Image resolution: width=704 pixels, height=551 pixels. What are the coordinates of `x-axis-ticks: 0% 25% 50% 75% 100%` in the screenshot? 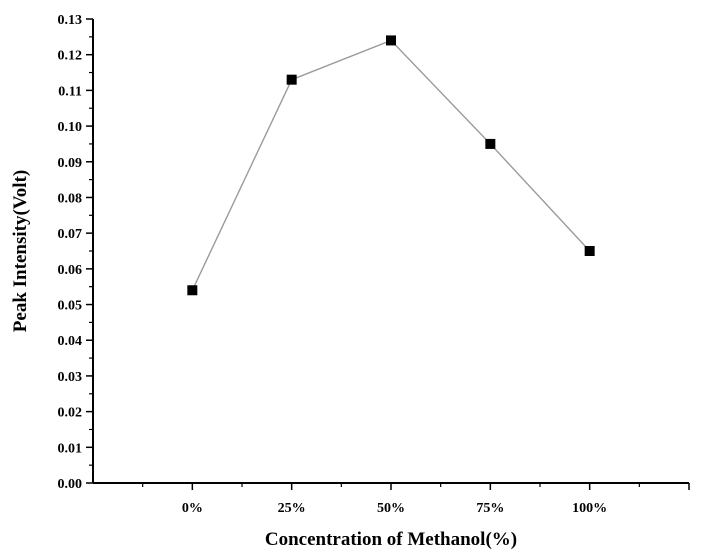 It's located at (416, 499).